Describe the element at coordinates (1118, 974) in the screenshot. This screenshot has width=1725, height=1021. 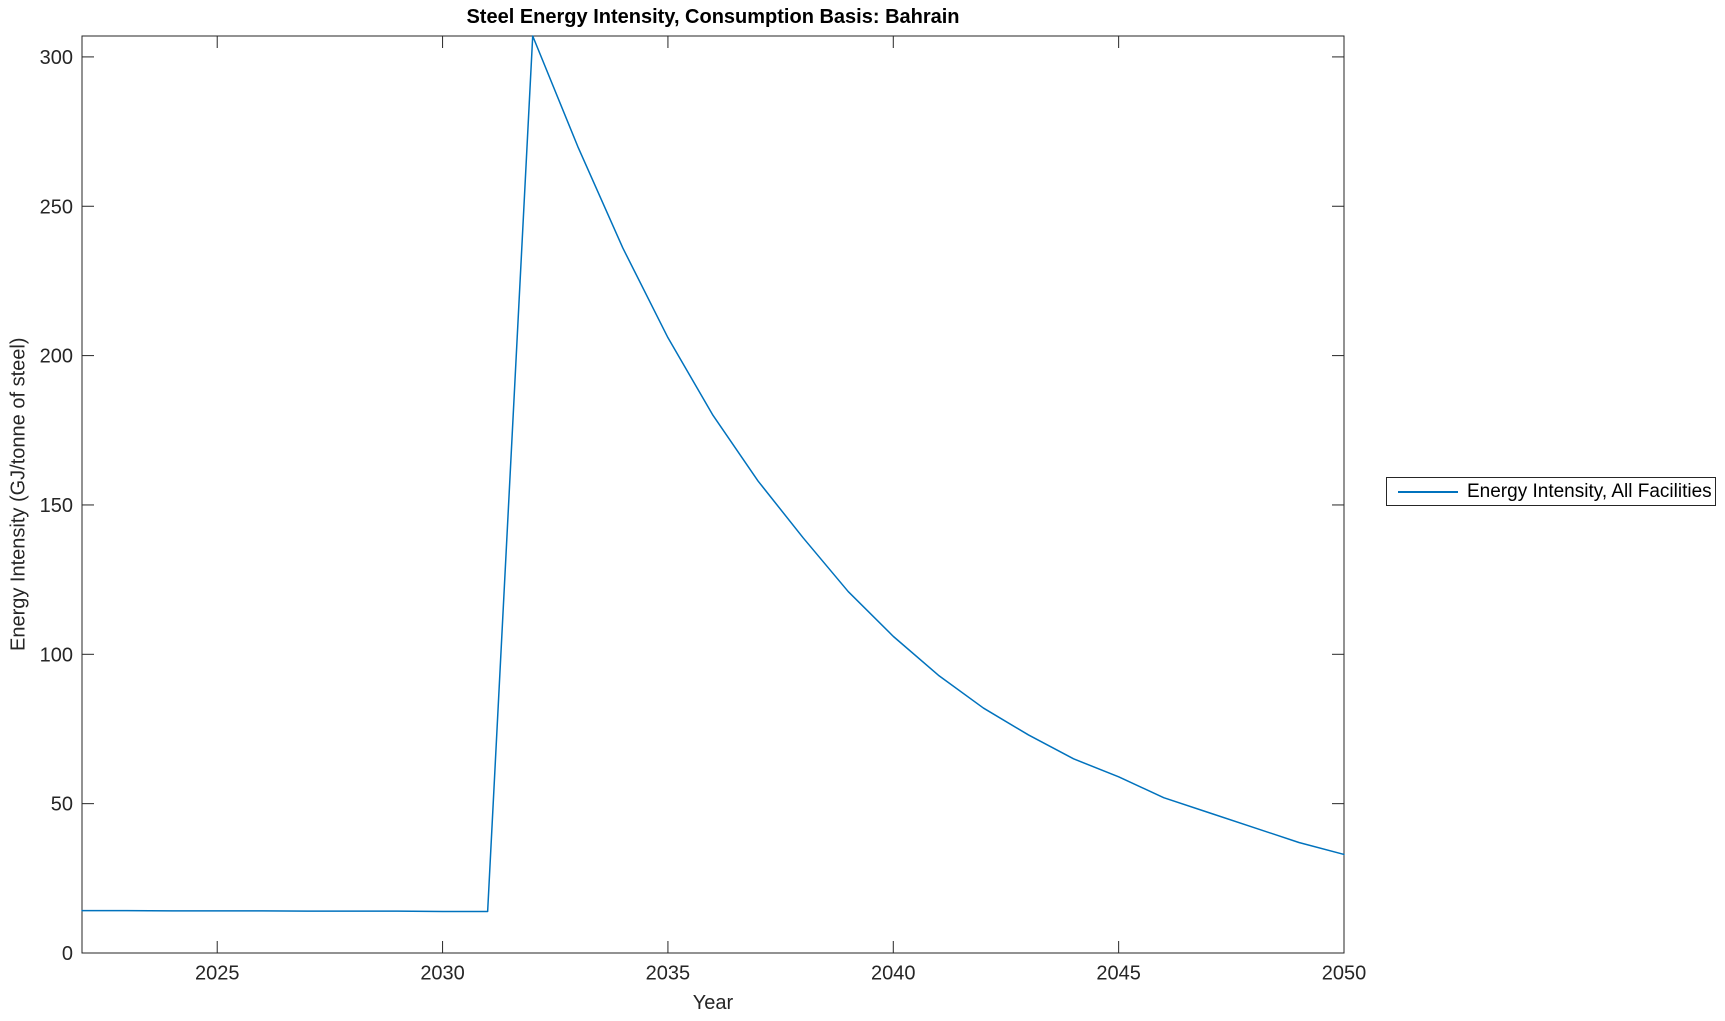
I see `x-tick-label: 2045` at that location.